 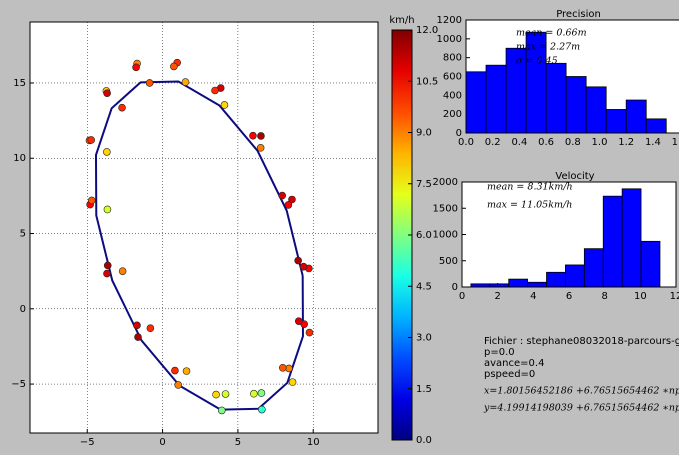 What do you see at coordinates (604, 296) in the screenshot?
I see `x-tick-label: 8` at bounding box center [604, 296].